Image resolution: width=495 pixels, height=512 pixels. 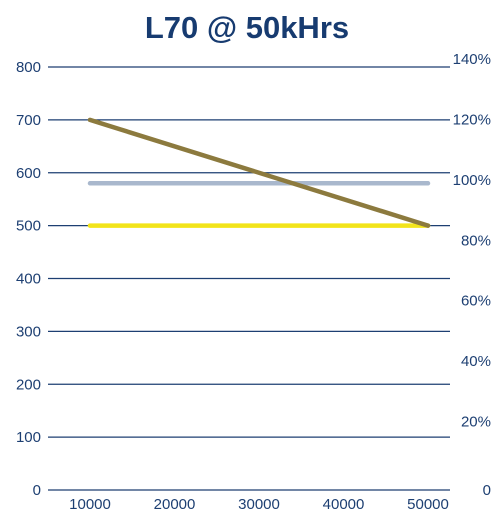 I want to click on x-axis: 10000 20000 30000 40000 50000, so click(x=259, y=504).